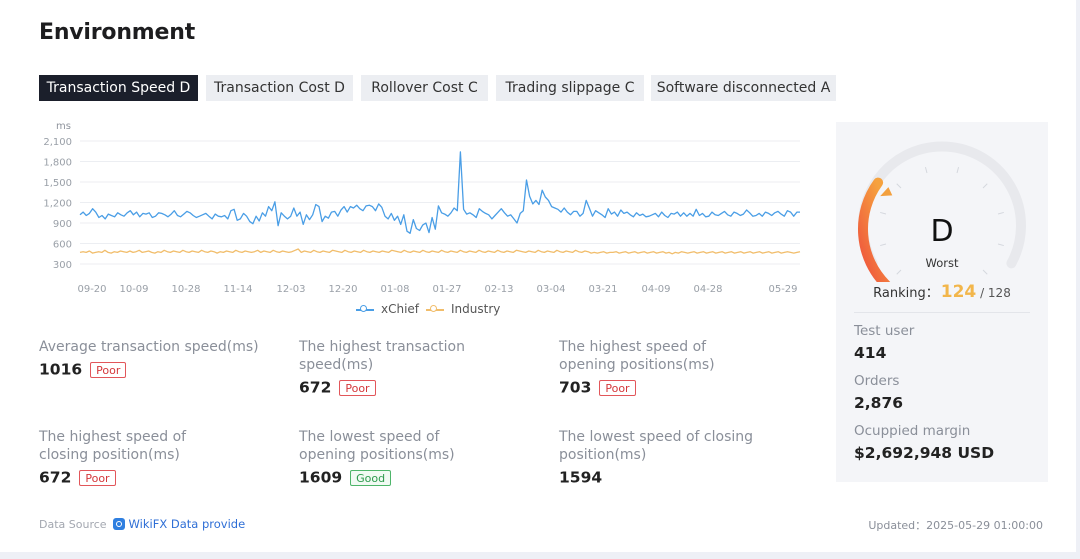 The height and width of the screenshot is (559, 1080). What do you see at coordinates (942, 231) in the screenshot?
I see `grade-letter: D` at bounding box center [942, 231].